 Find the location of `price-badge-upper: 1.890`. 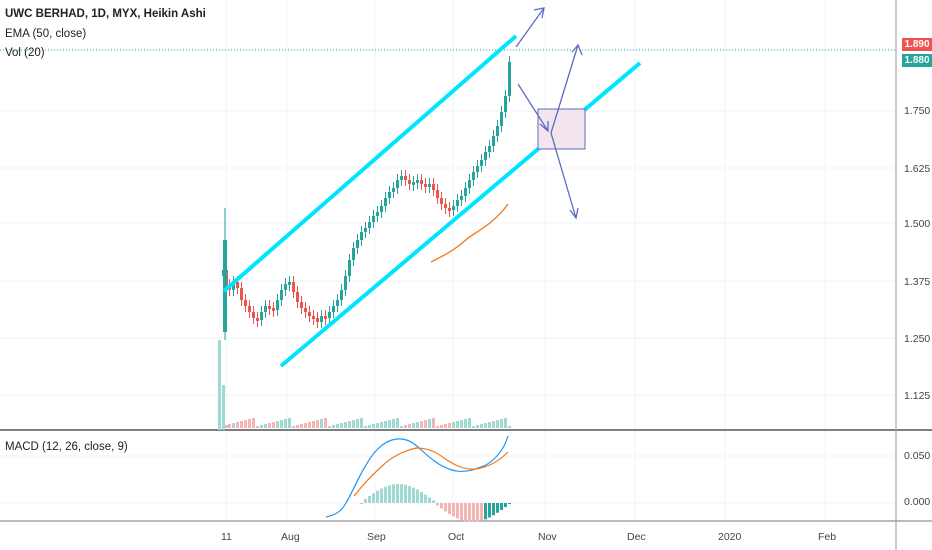

price-badge-upper: 1.890 is located at coordinates (917, 44).